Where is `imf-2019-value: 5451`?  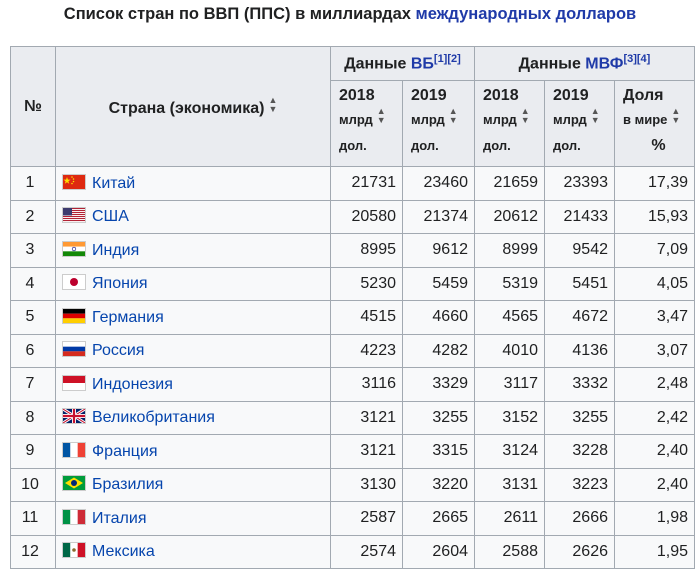 imf-2019-value: 5451 is located at coordinates (579, 283).